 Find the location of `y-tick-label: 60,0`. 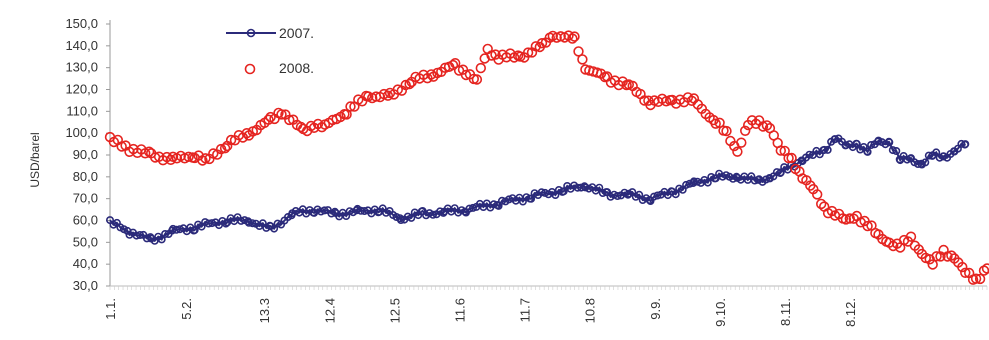

y-tick-label: 60,0 is located at coordinates (85, 220).